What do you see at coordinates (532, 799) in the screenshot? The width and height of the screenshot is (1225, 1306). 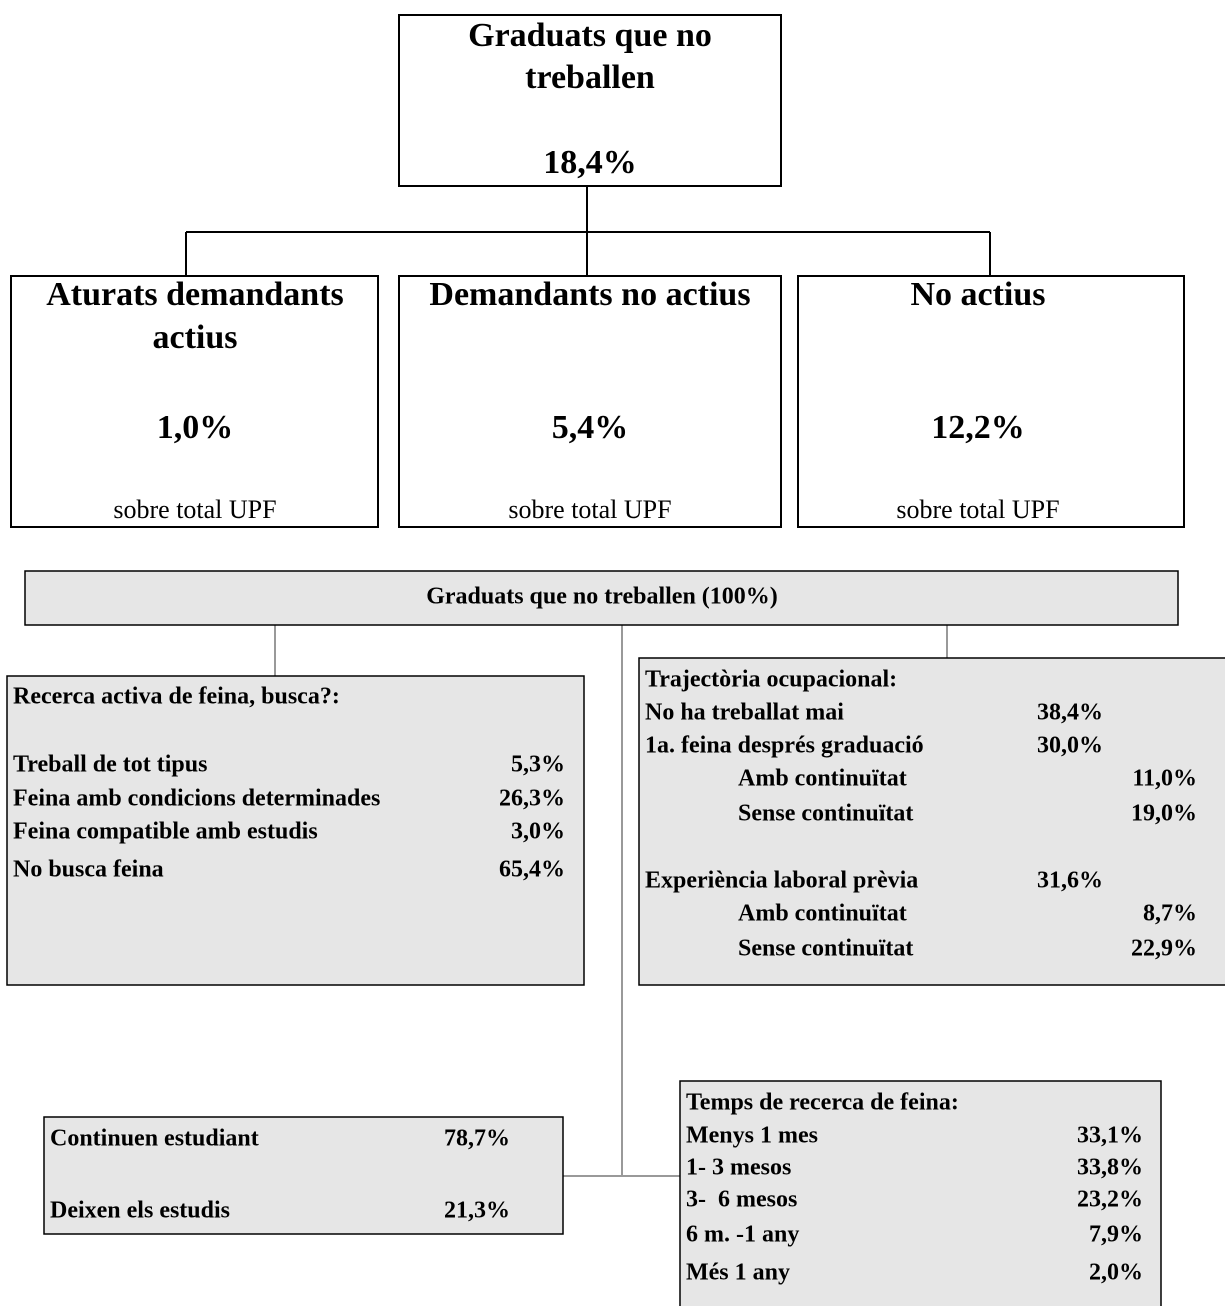 I see `search-value: 26,3%` at bounding box center [532, 799].